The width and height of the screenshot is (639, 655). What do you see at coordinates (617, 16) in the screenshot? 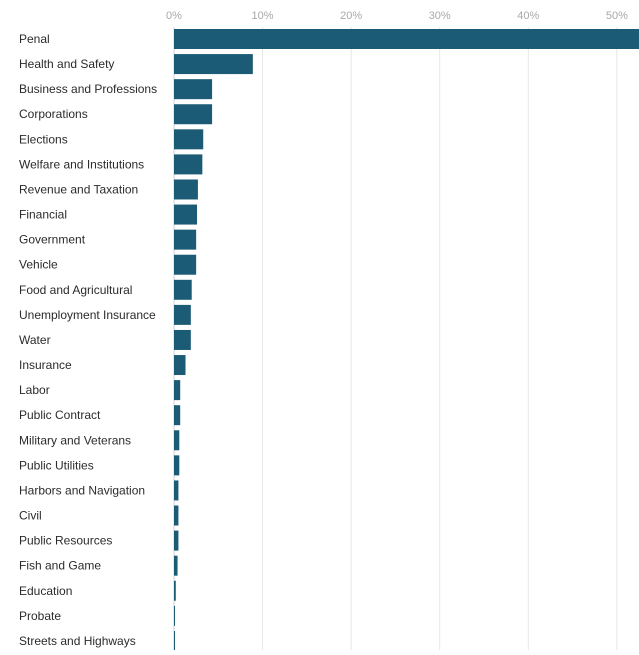
I see `x-tick-label: 50%` at bounding box center [617, 16].